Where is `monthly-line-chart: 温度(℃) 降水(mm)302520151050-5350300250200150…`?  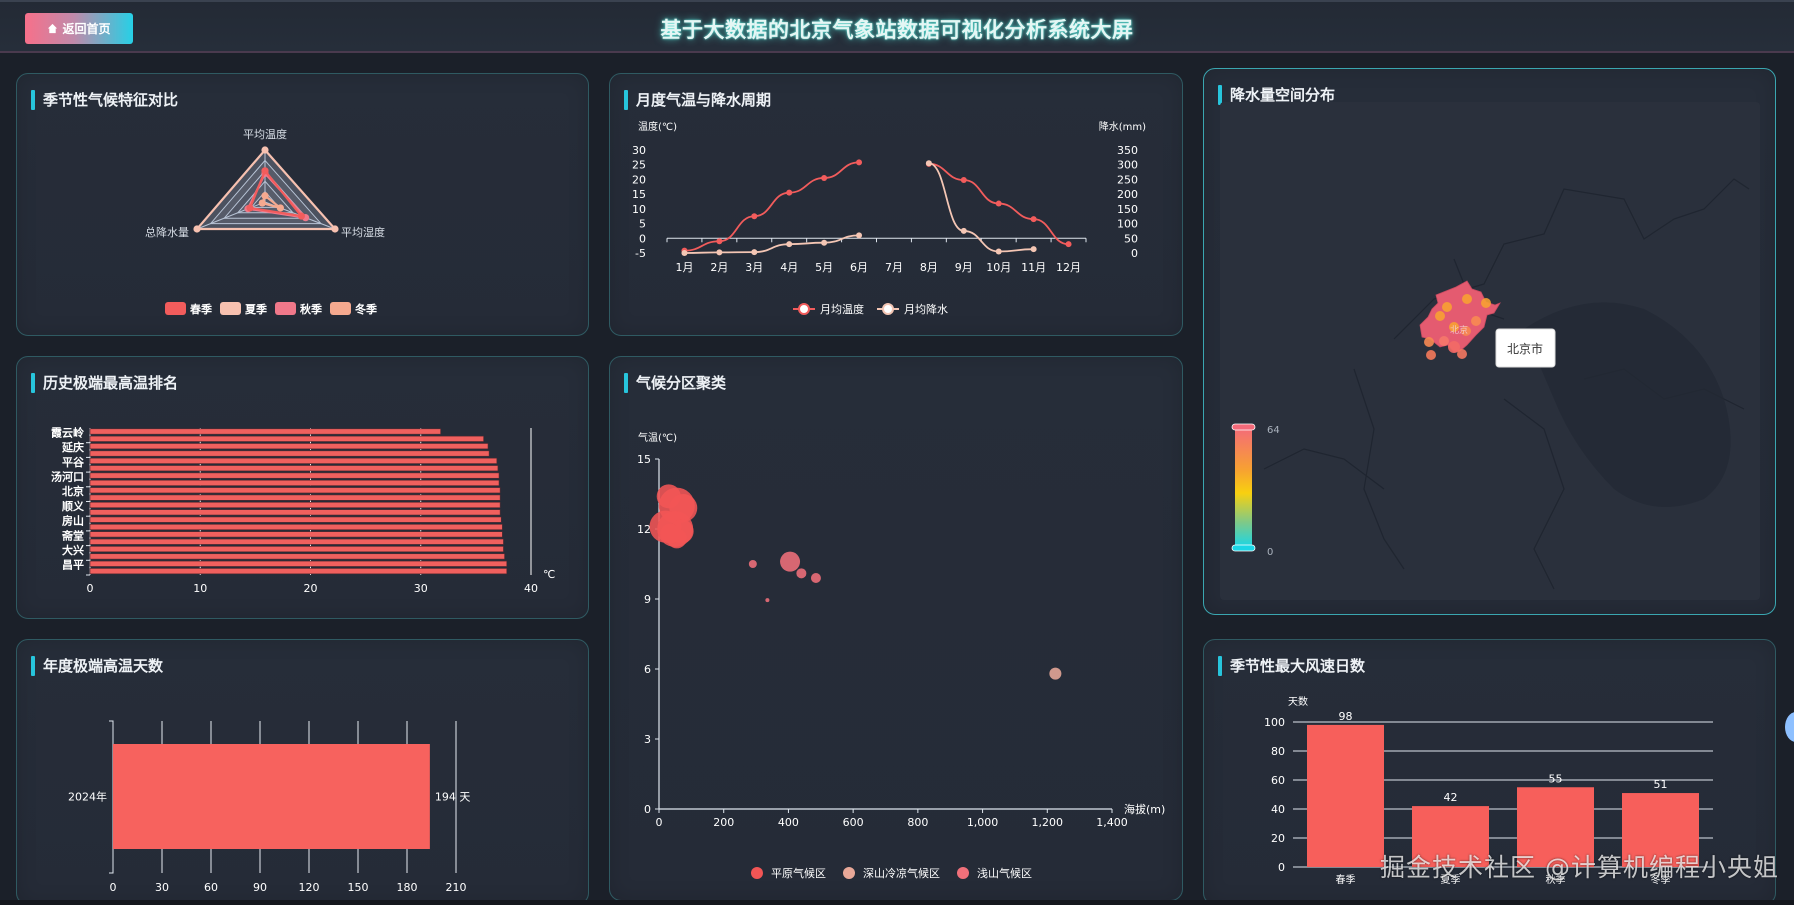
monthly-line-chart: 温度(℃) 降水(mm)302520151050-5350300250200150… is located at coordinates (897, 205).